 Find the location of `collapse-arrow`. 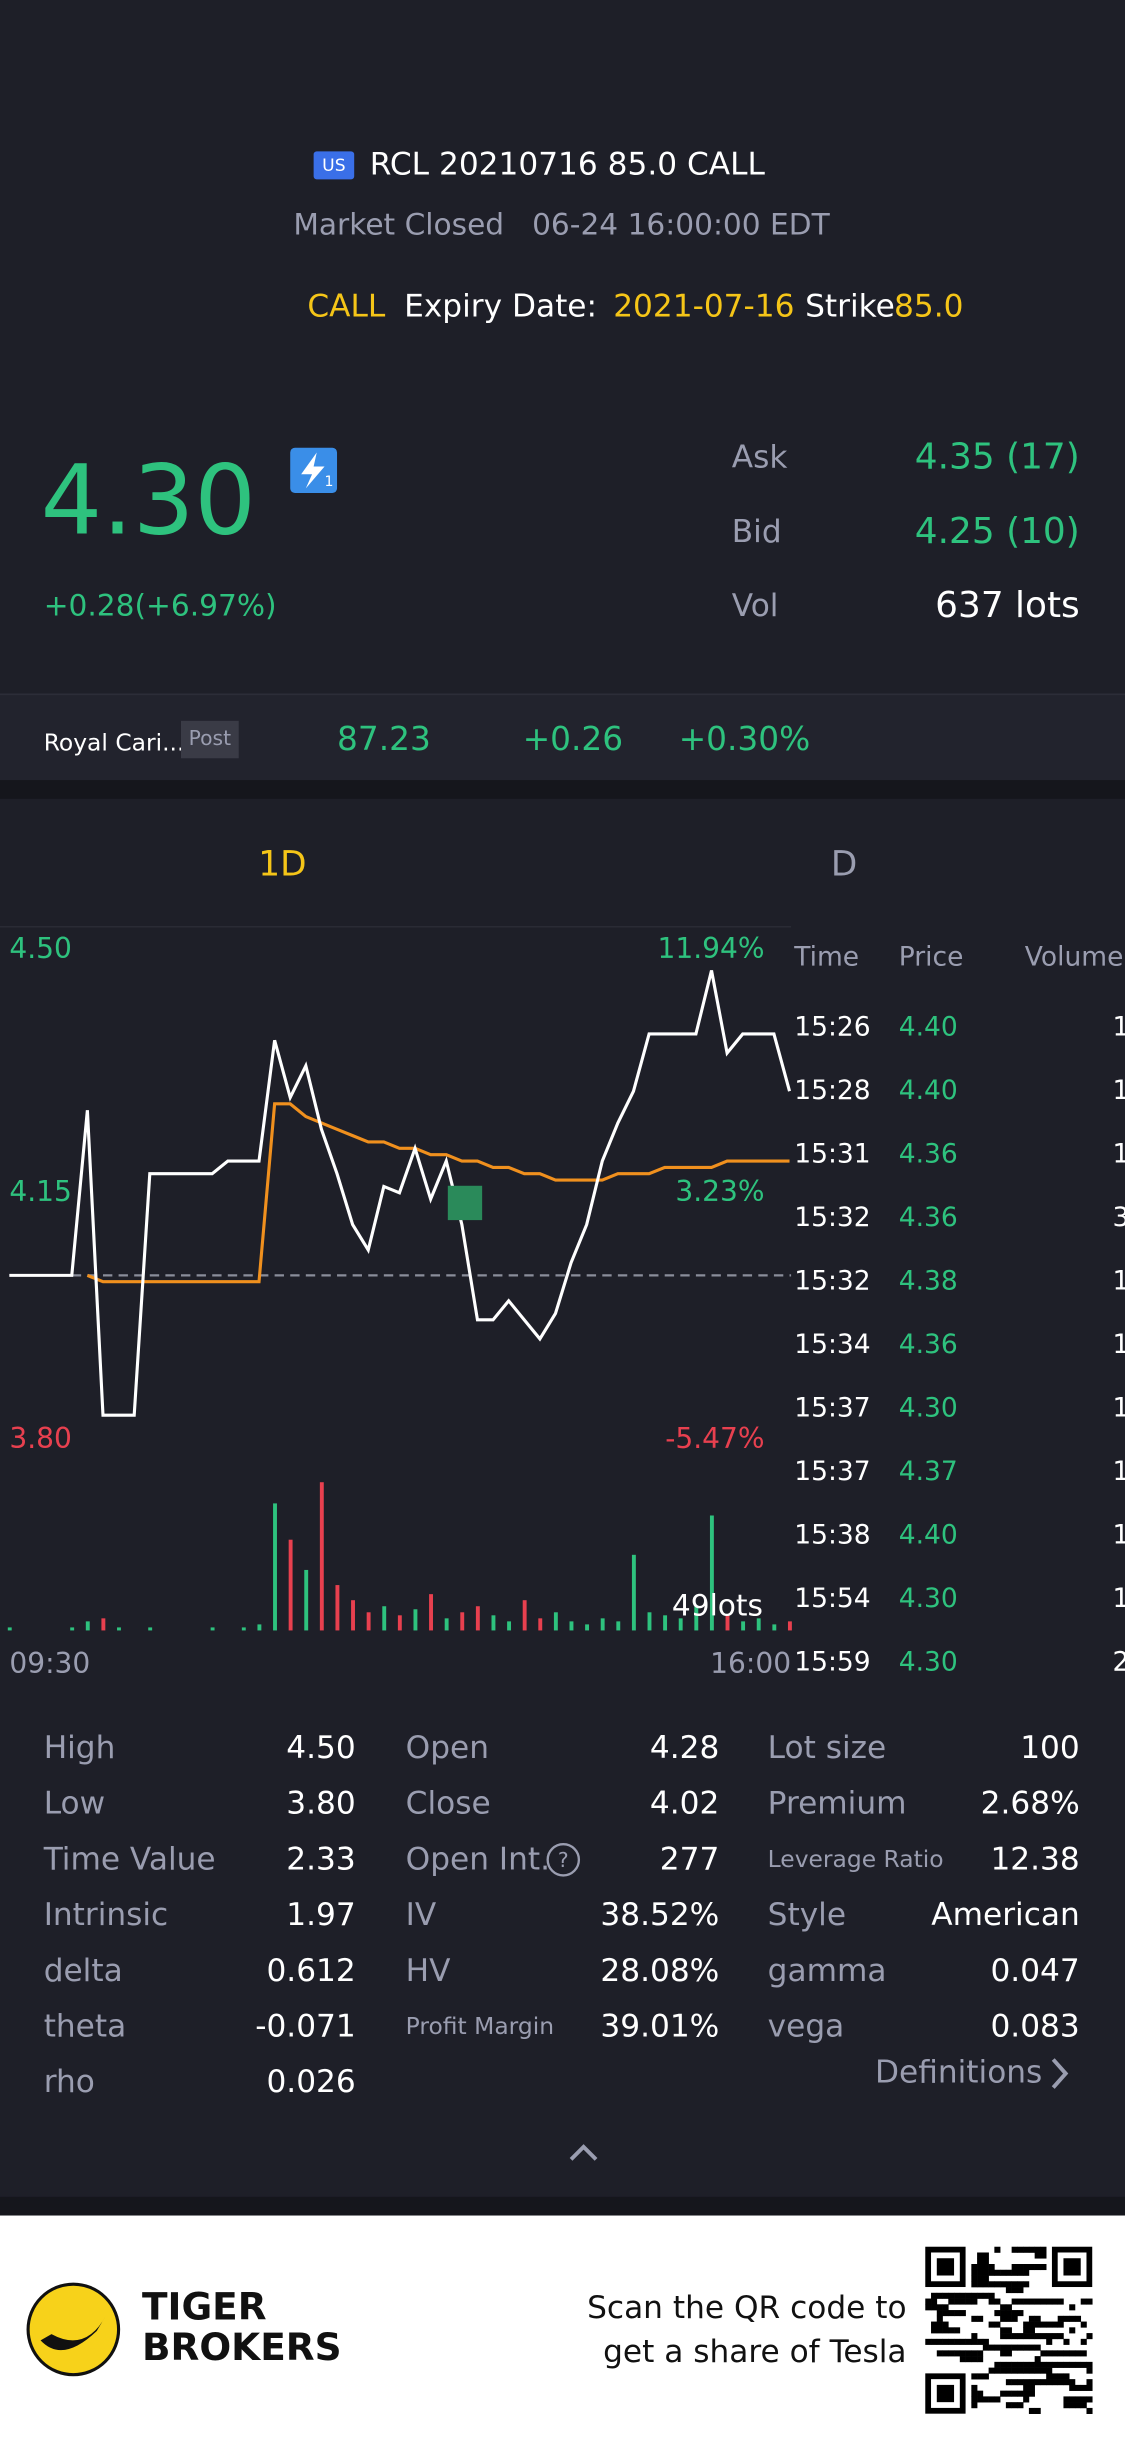

collapse-arrow is located at coordinates (583, 2152).